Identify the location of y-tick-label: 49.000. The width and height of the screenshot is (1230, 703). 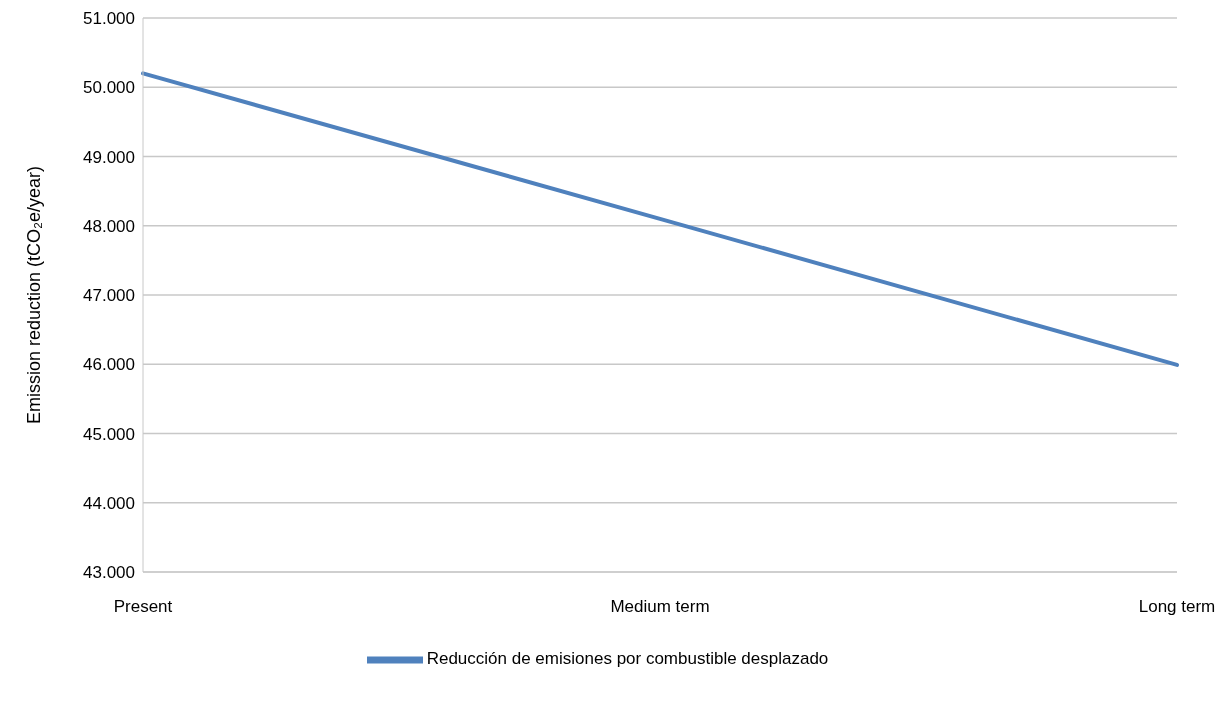
(109, 157).